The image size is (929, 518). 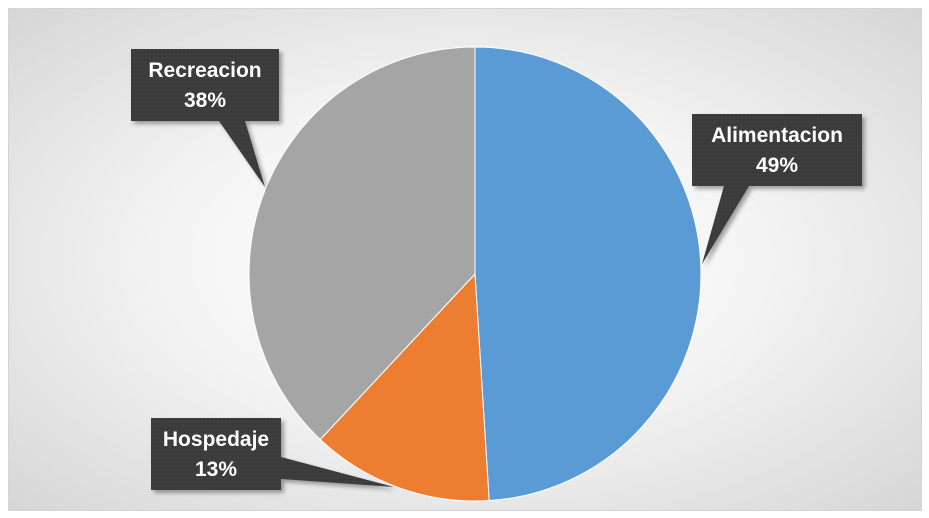 I want to click on data-label-category: Alimentacion, so click(x=777, y=135).